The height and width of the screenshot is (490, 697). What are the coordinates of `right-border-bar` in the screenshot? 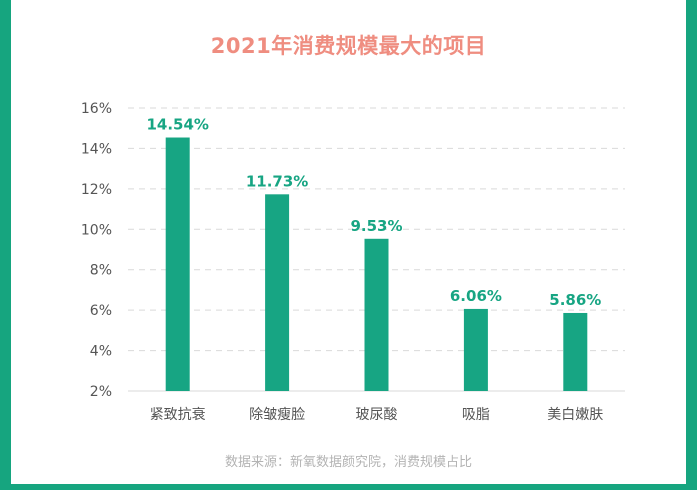 It's located at (691, 245).